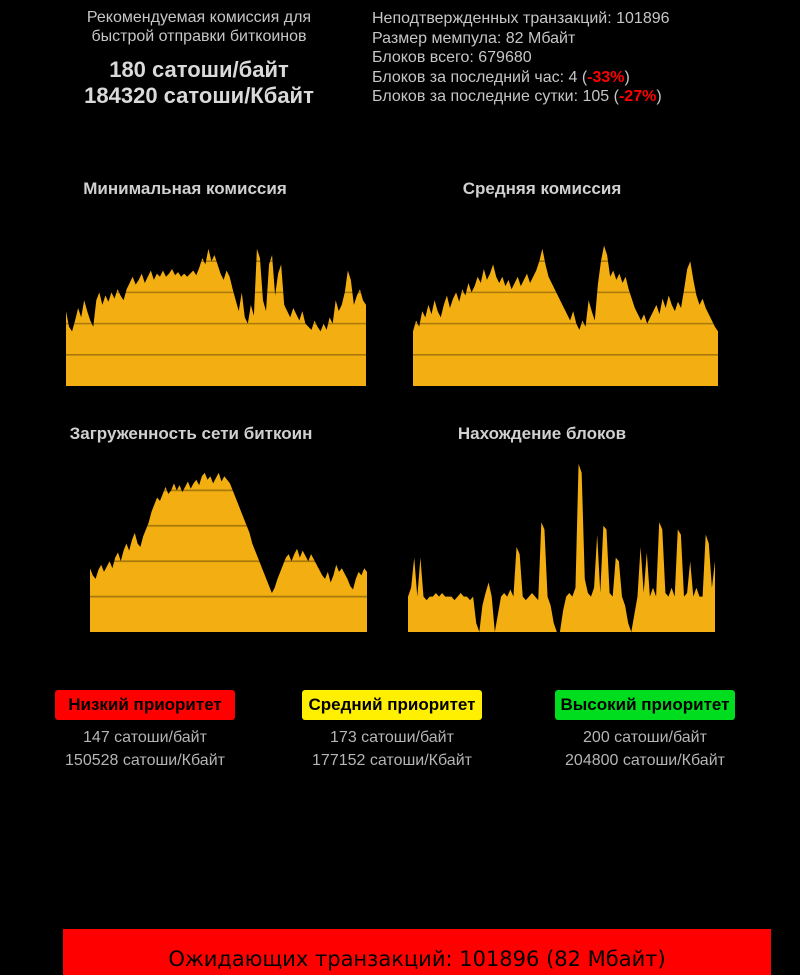  What do you see at coordinates (565, 308) in the screenshot?
I see `chart-avg-fee` at bounding box center [565, 308].